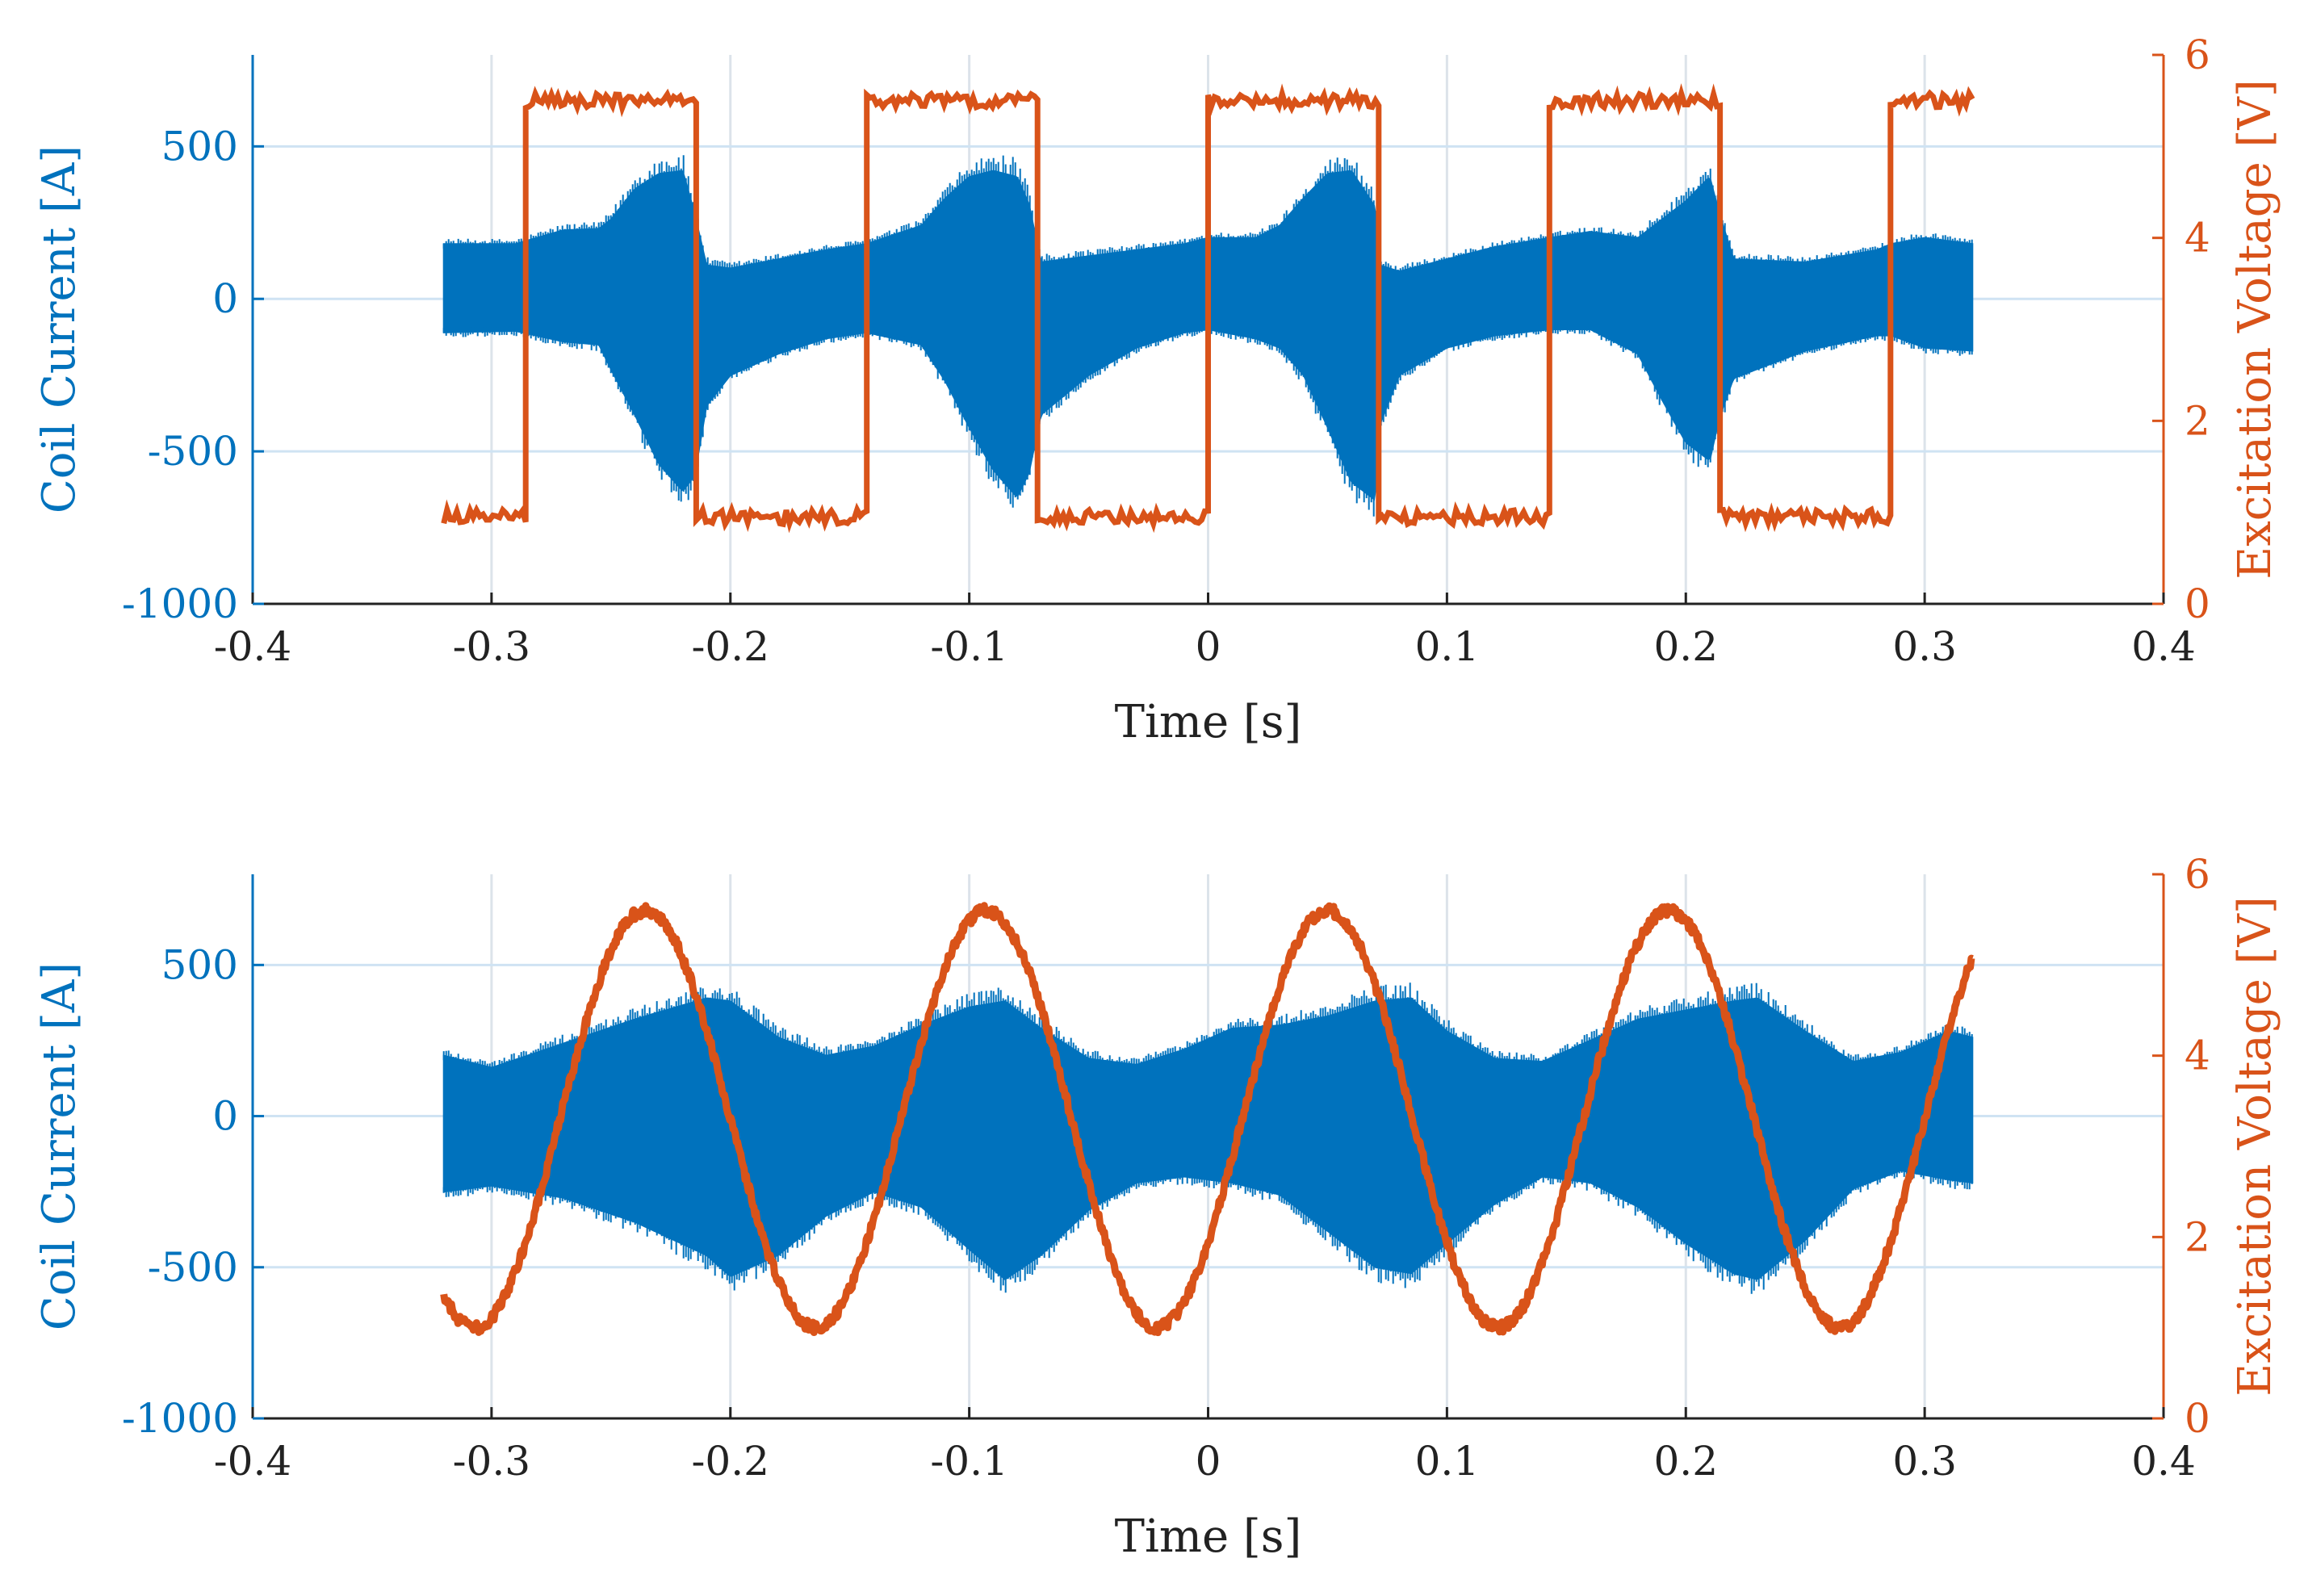 This screenshot has height=1596, width=2304. I want to click on bottom-right-y-ticks: 0 2 4 6, so click(2181, 1146).